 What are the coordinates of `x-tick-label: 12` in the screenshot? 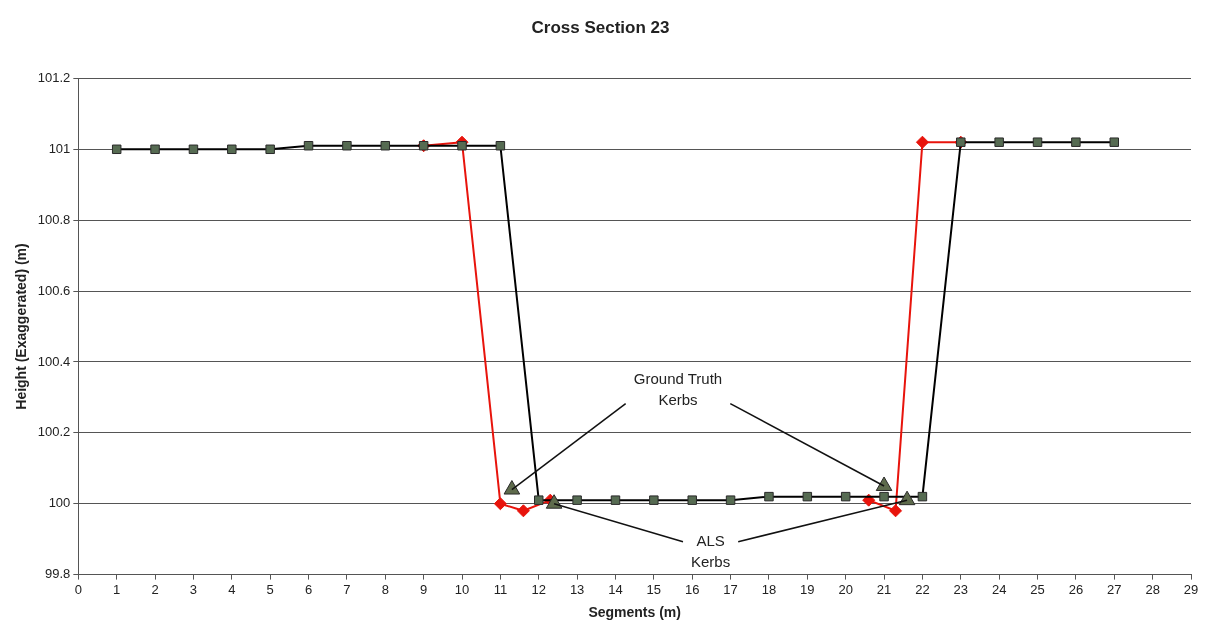 It's located at (538, 589).